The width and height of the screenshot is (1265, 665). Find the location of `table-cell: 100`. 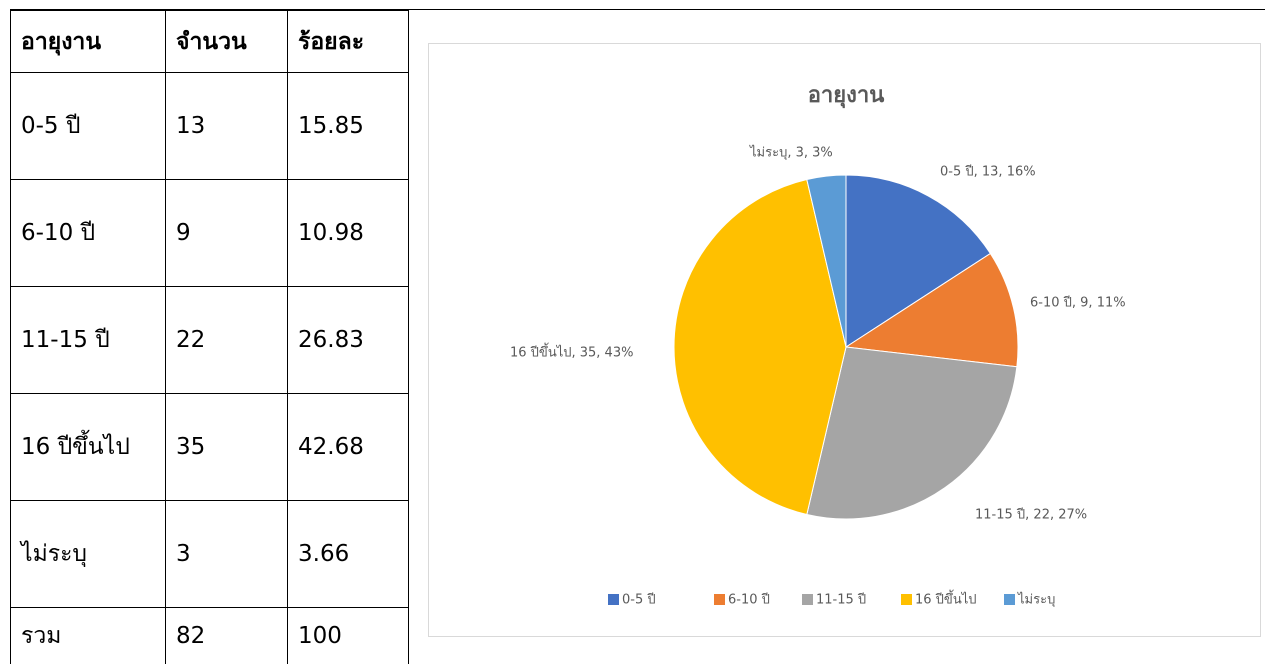

table-cell: 100 is located at coordinates (348, 635).